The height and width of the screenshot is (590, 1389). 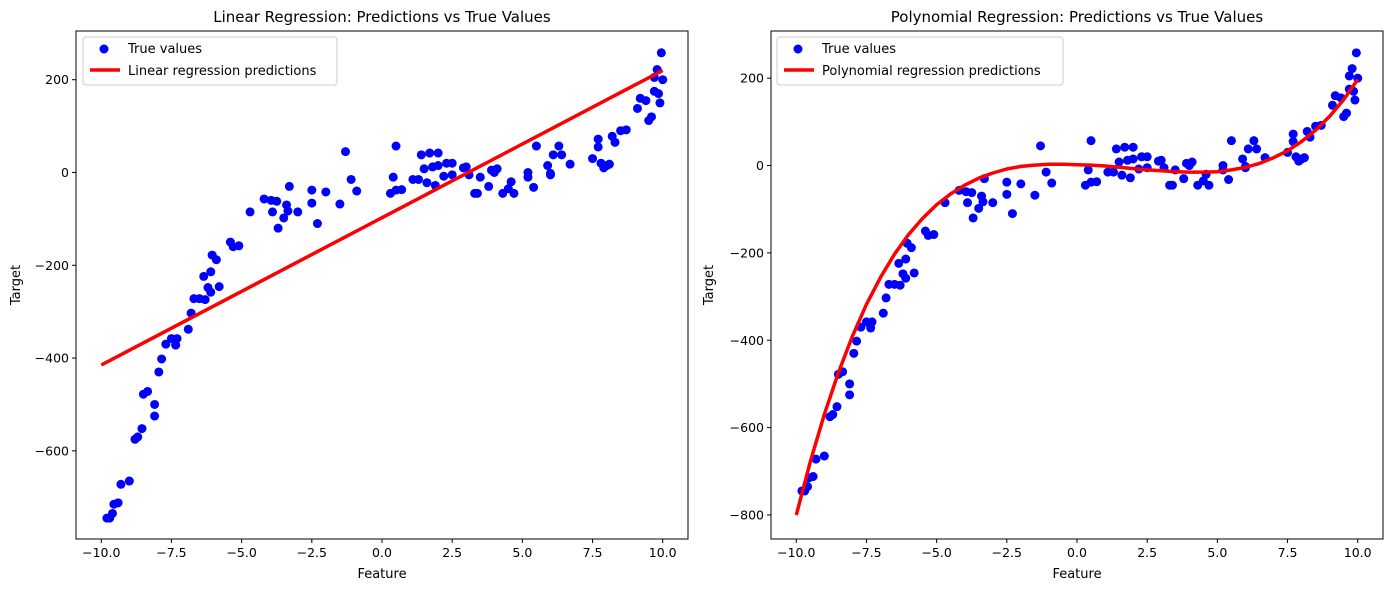 What do you see at coordinates (866, 552) in the screenshot?
I see `x-tick-label: −7.5` at bounding box center [866, 552].